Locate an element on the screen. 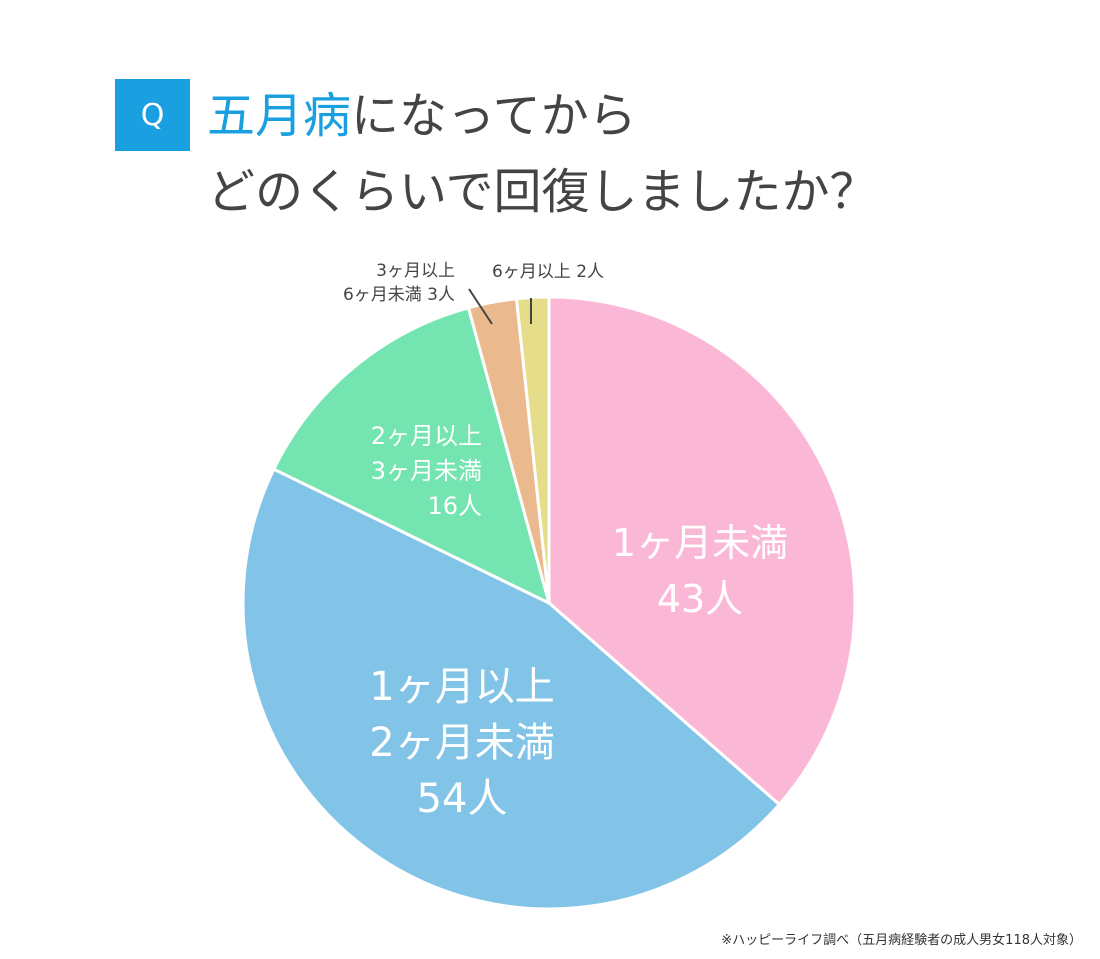 The height and width of the screenshot is (959, 1100). slice-label-1: 1ヶ月以上 2ヶ月未満 54人 is located at coordinates (461, 743).